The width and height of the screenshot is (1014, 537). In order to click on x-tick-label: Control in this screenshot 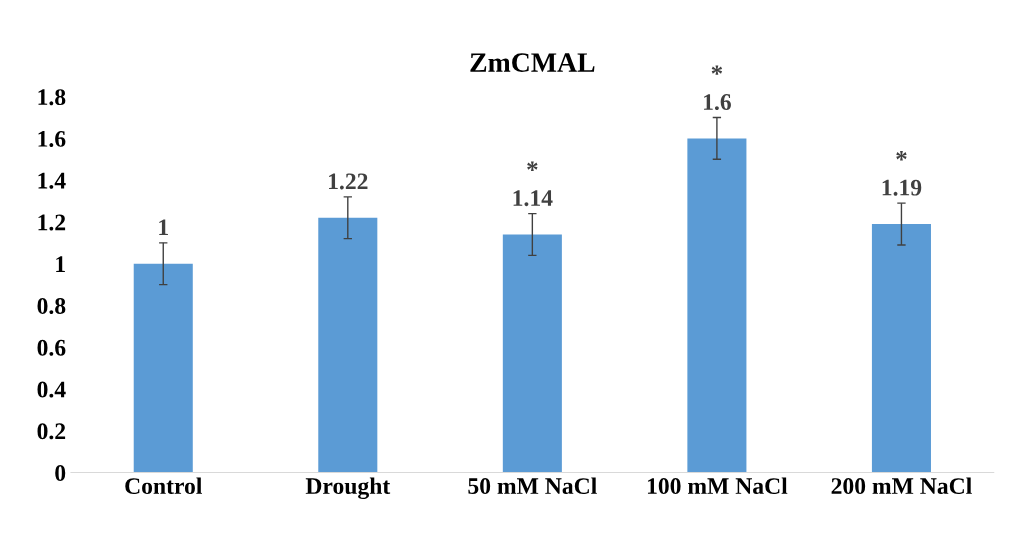, I will do `click(163, 486)`.